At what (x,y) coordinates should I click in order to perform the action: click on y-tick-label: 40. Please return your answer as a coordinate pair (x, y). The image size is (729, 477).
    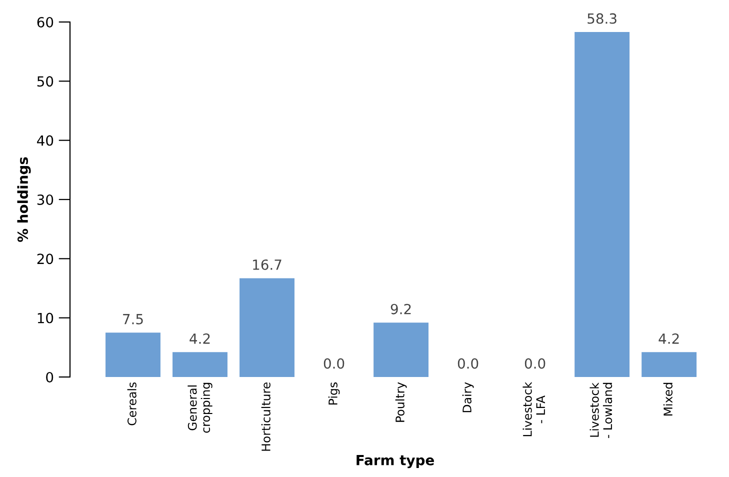
    Looking at the image, I should click on (45, 140).